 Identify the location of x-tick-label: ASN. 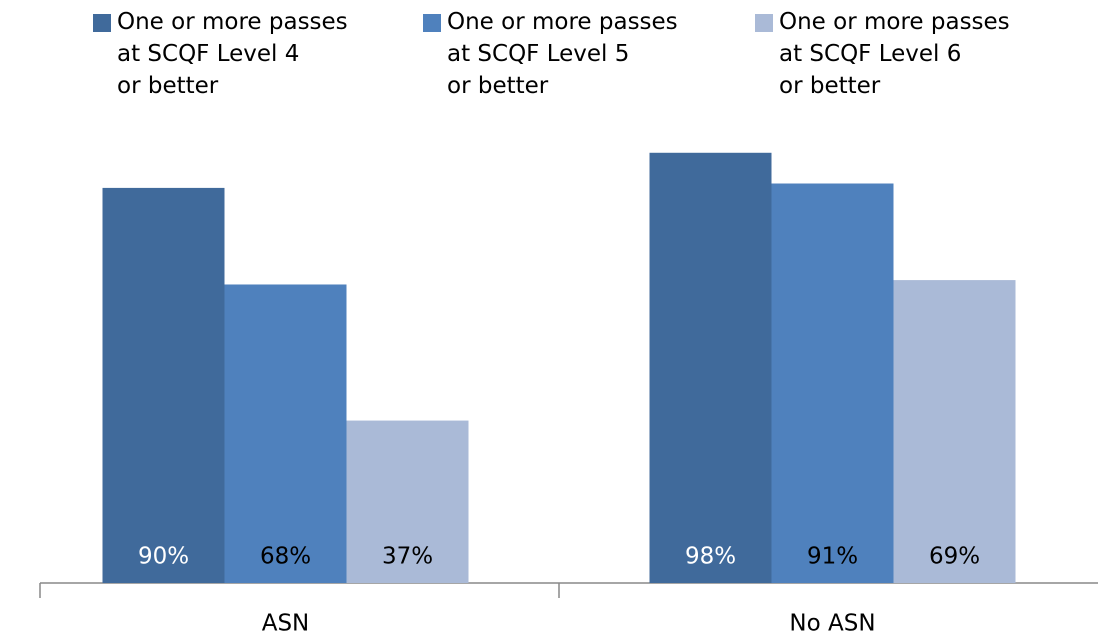
(286, 623).